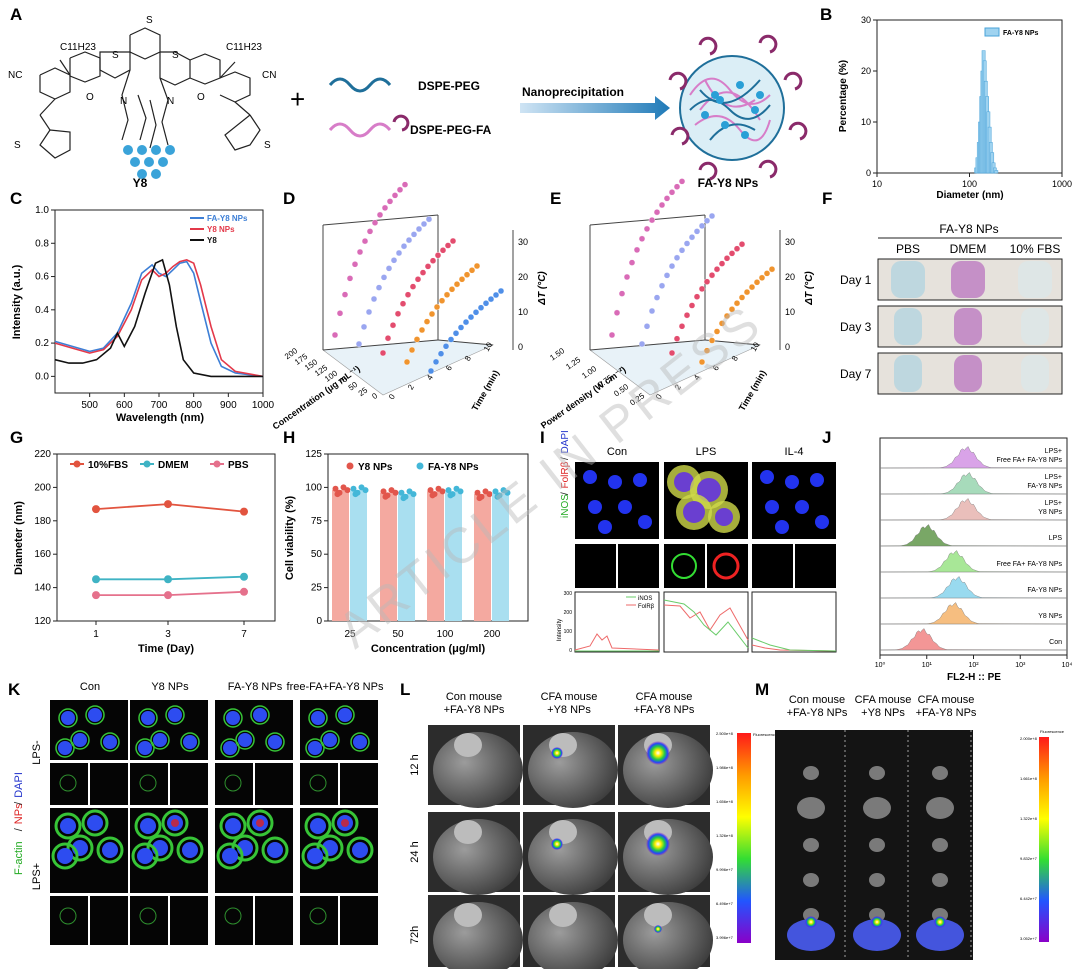 The width and height of the screenshot is (1080, 969). Describe the element at coordinates (244, 634) in the screenshot. I see `x-tick-label: 7` at that location.